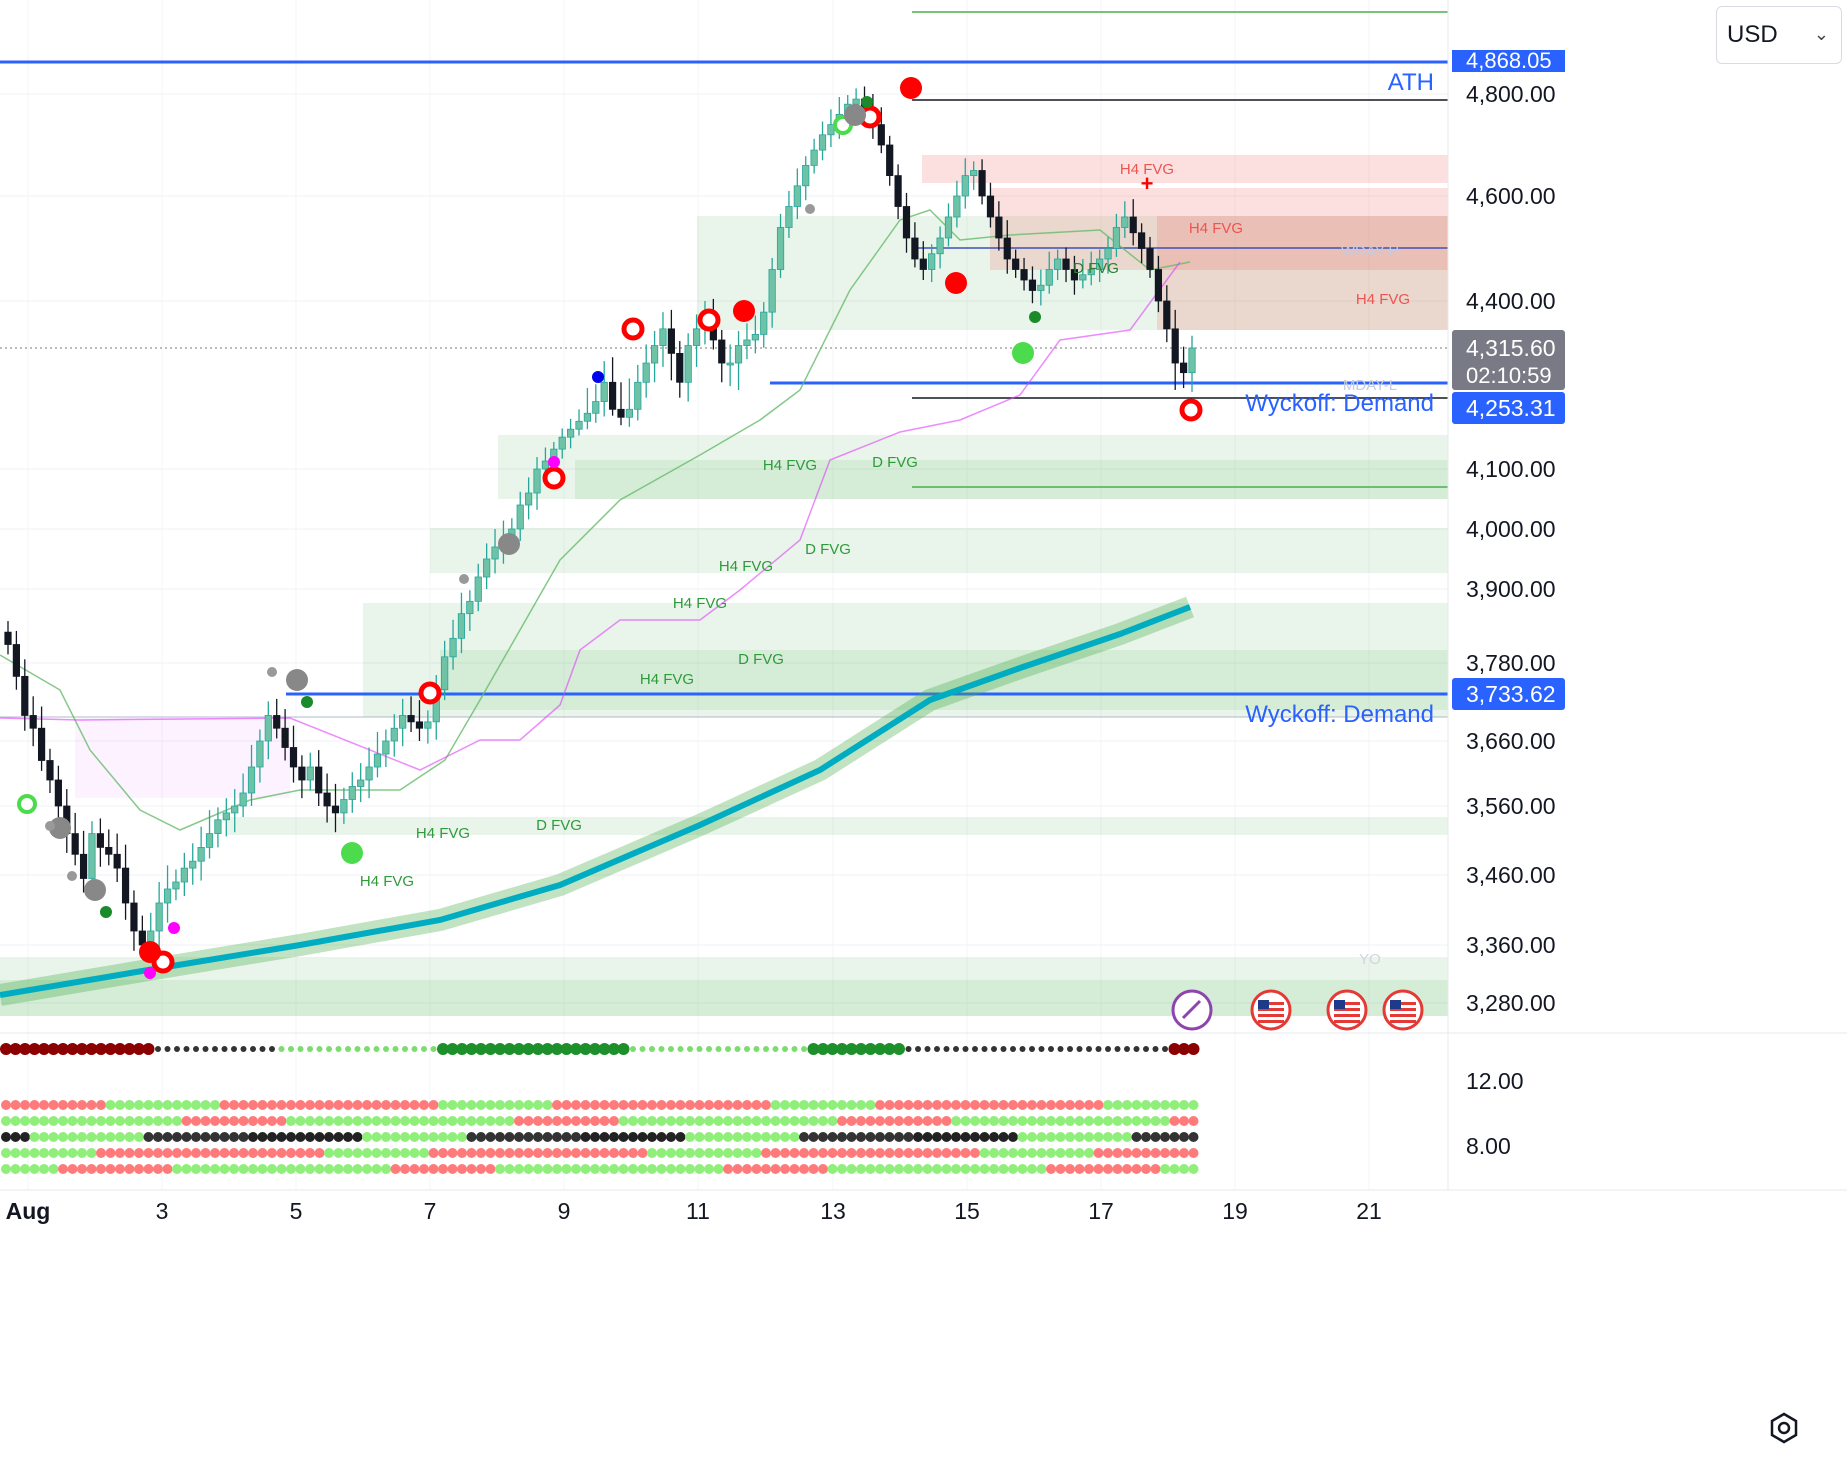 This screenshot has height=1467, width=1847. I want to click on settings-icon, so click(1784, 1428).